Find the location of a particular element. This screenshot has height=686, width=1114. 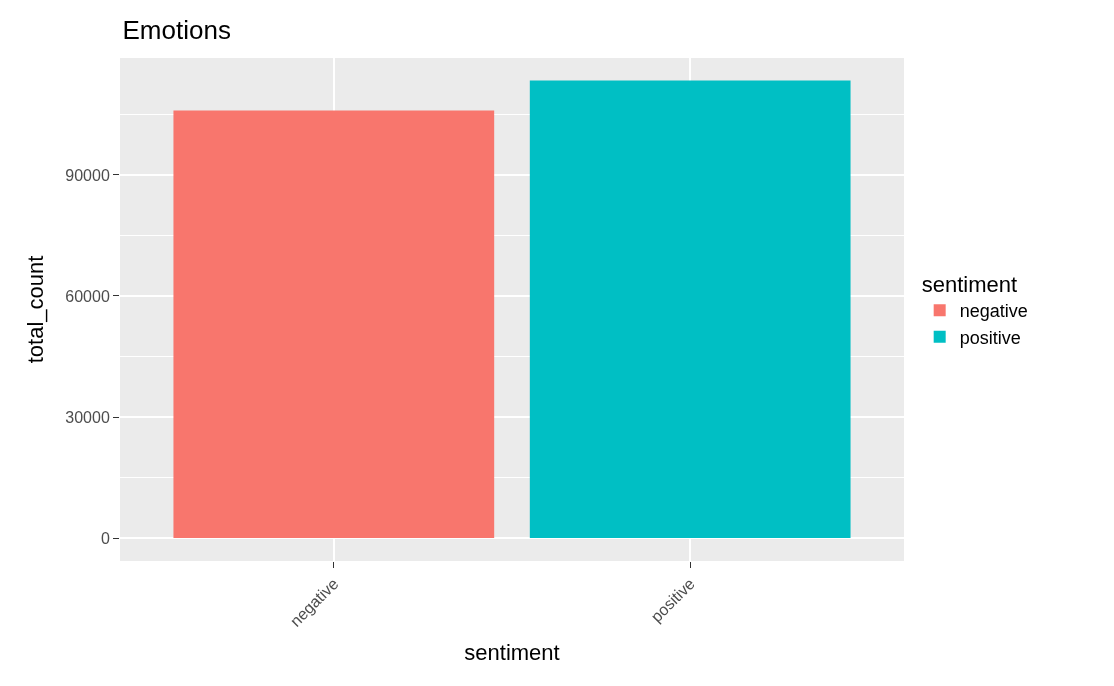

y-tick-label: 60000 is located at coordinates (87, 296).